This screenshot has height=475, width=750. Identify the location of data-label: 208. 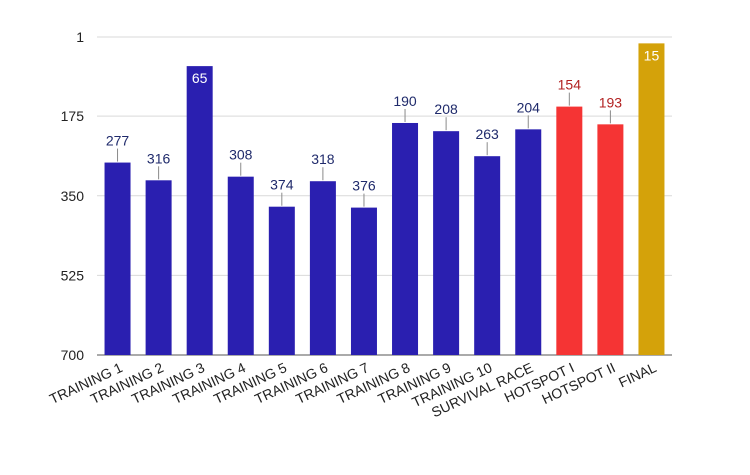
(446, 109).